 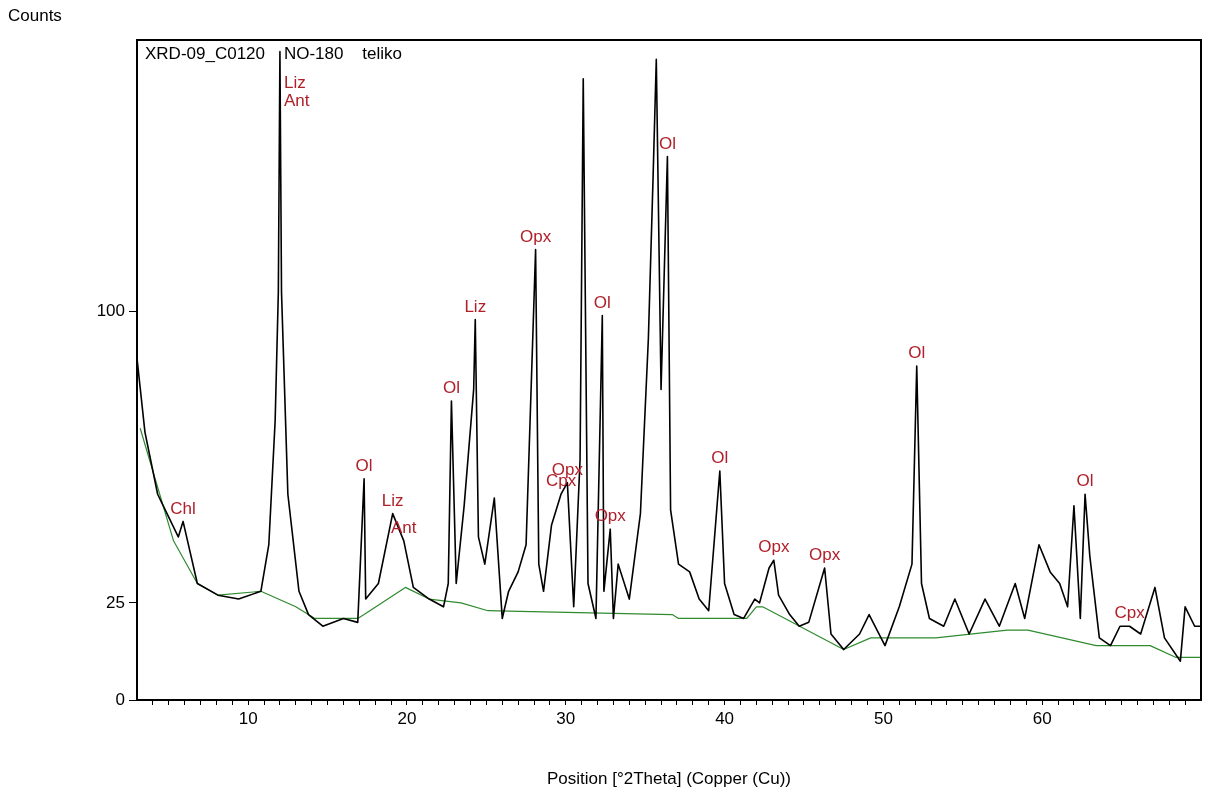 I want to click on x-tick-label: 60, so click(x=1042, y=718).